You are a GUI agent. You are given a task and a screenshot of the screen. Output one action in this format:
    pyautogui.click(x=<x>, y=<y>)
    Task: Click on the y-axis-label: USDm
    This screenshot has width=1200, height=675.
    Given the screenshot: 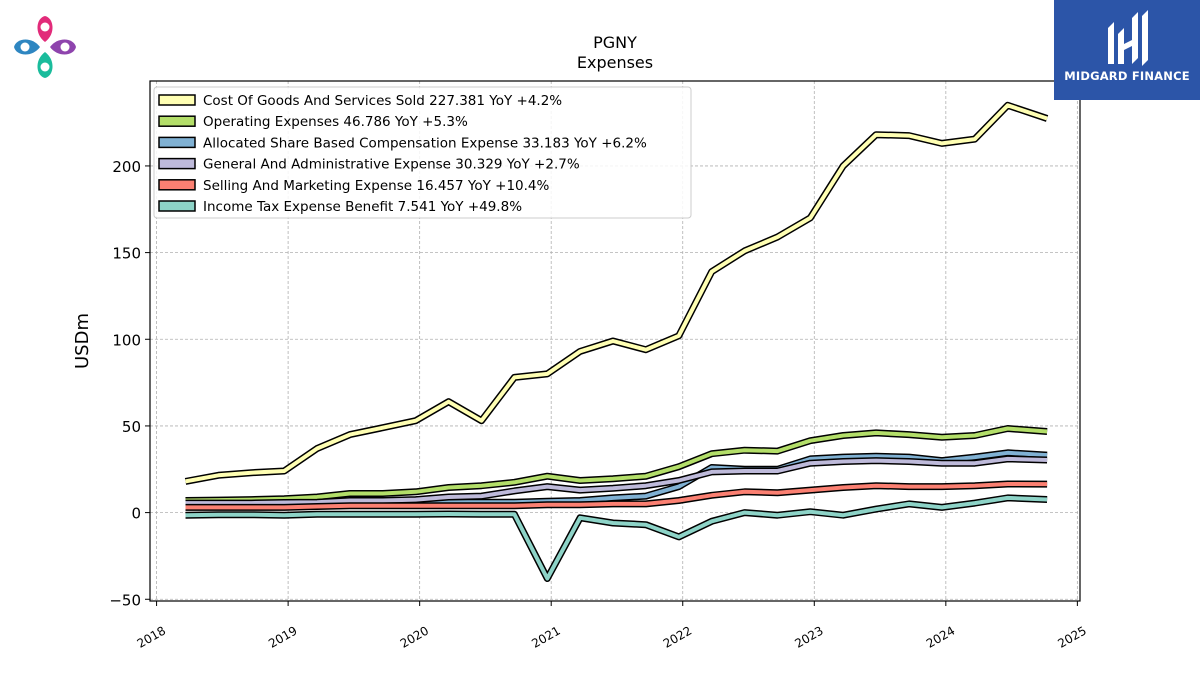 What is the action you would take?
    pyautogui.click(x=82, y=341)
    